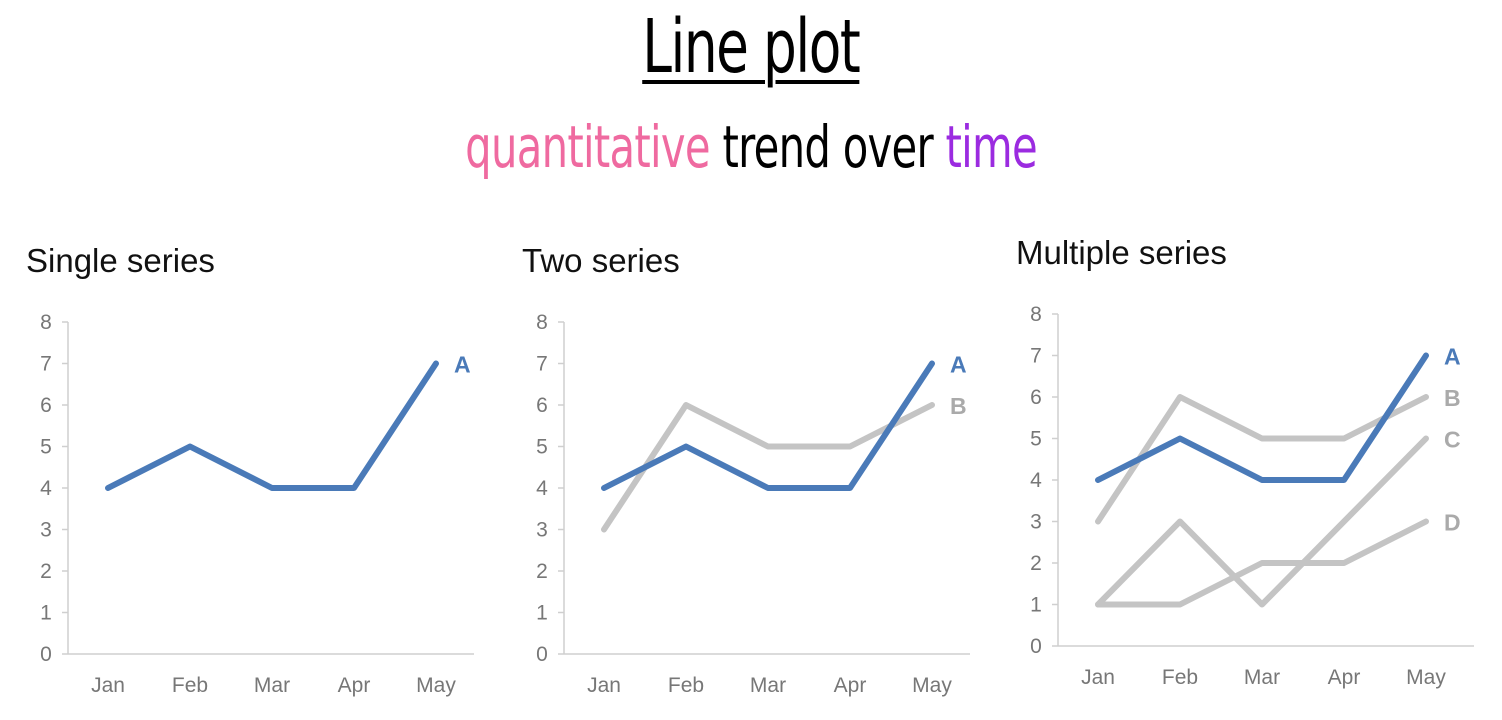  Describe the element at coordinates (587, 147) in the screenshot. I see `subtitle-quantitative: quantitative` at that location.